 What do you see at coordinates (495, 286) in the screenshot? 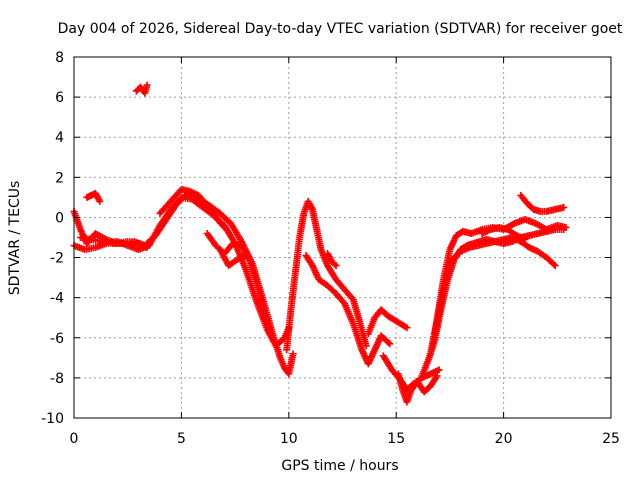
I see `series-arc-q` at bounding box center [495, 286].